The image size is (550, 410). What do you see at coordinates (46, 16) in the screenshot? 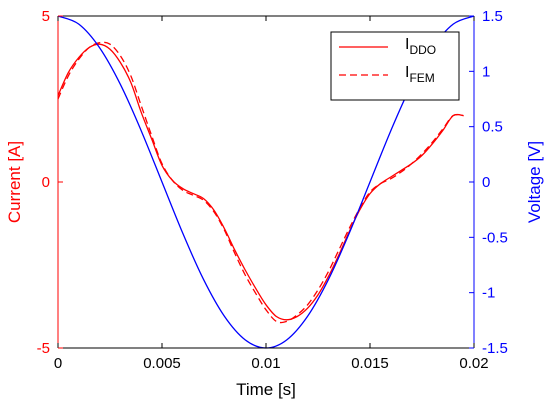
I see `y-left-tick-label: 5` at bounding box center [46, 16].